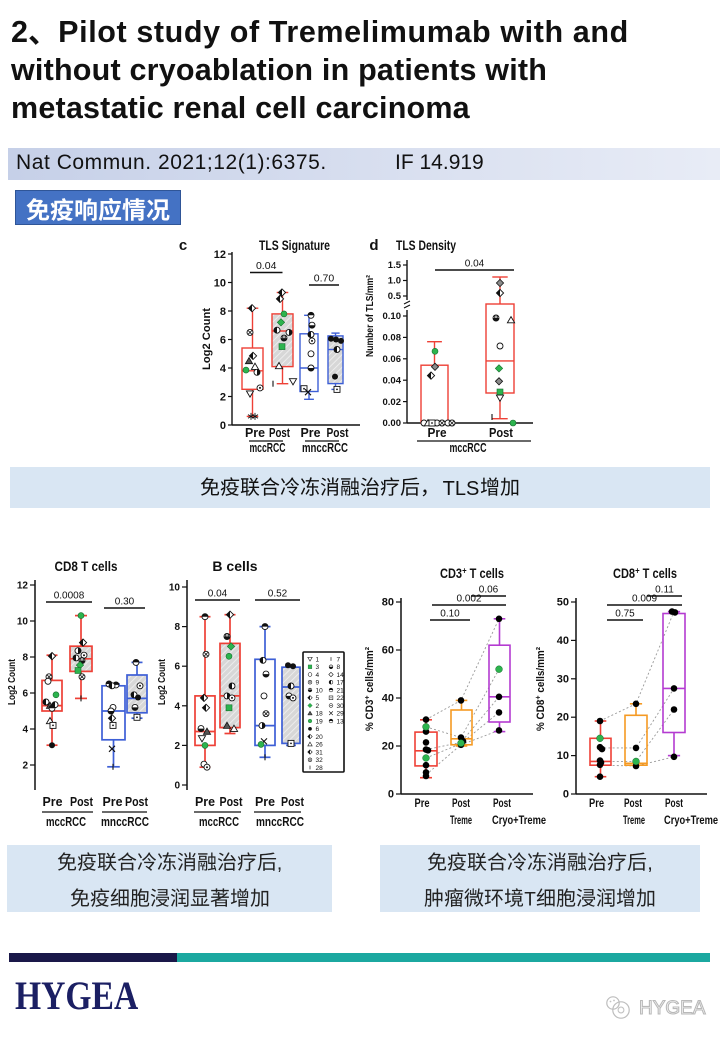  I want to click on svg-text: 22, so click(341, 698).